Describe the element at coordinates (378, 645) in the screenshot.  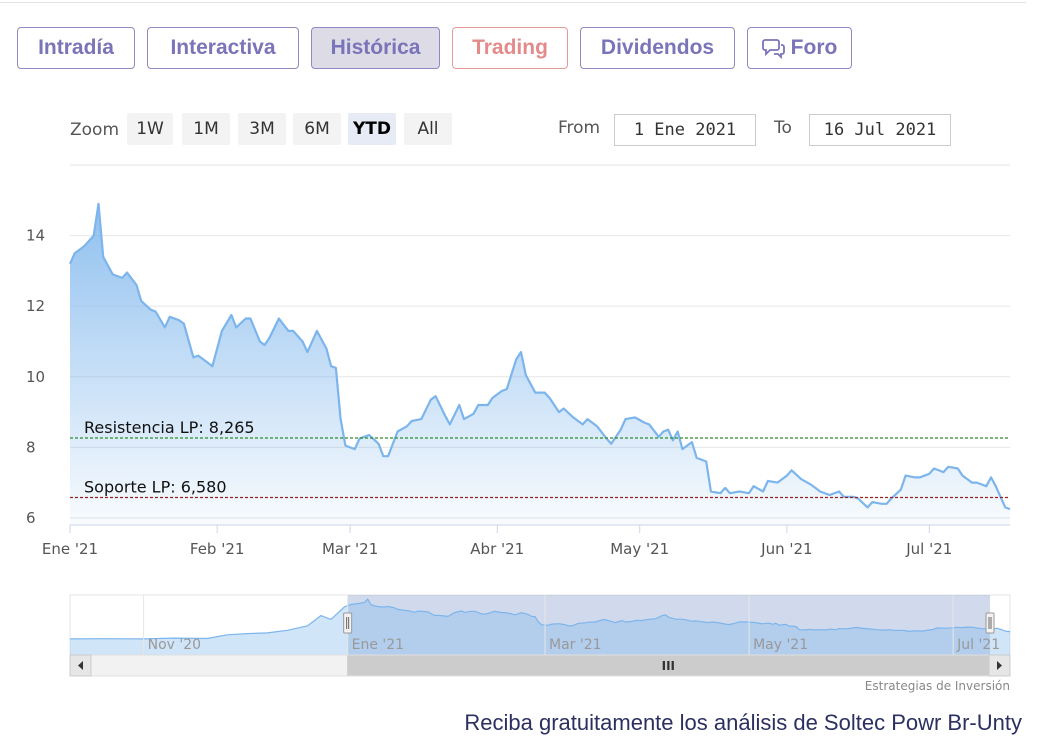
I see `navigator-tick-label: Ene '21` at that location.